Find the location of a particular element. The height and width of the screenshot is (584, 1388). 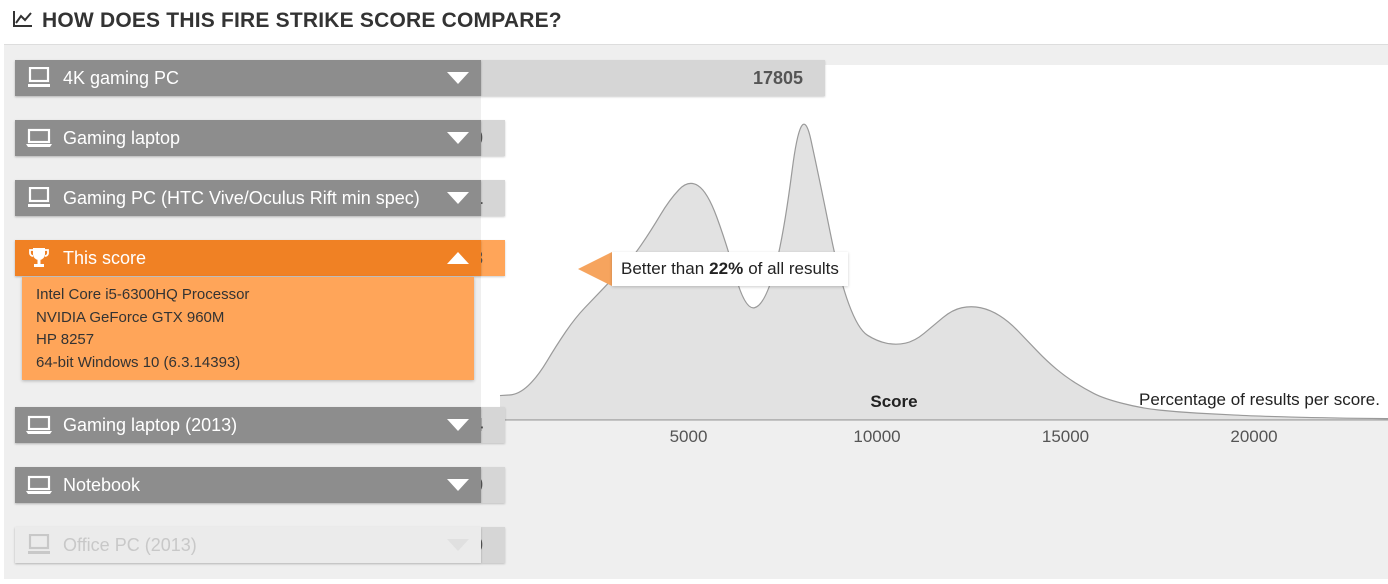

percentile-callout: Better than 22% of all results is located at coordinates (713, 269).